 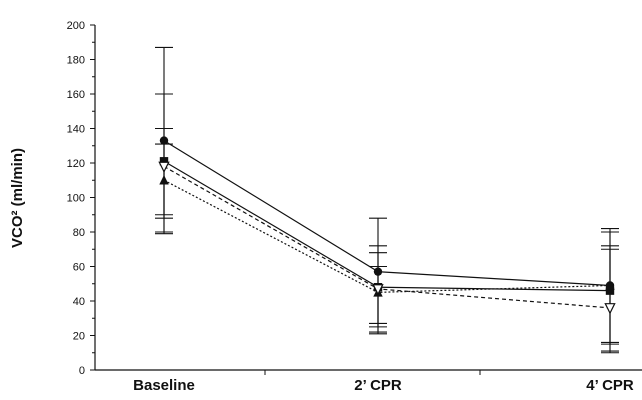 I want to click on y-tick-label: 100, so click(x=76, y=199).